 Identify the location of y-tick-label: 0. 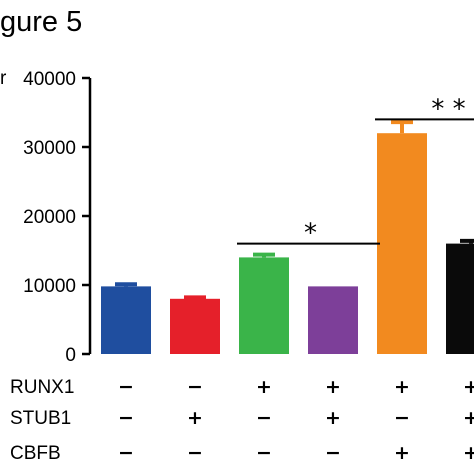
(70, 355).